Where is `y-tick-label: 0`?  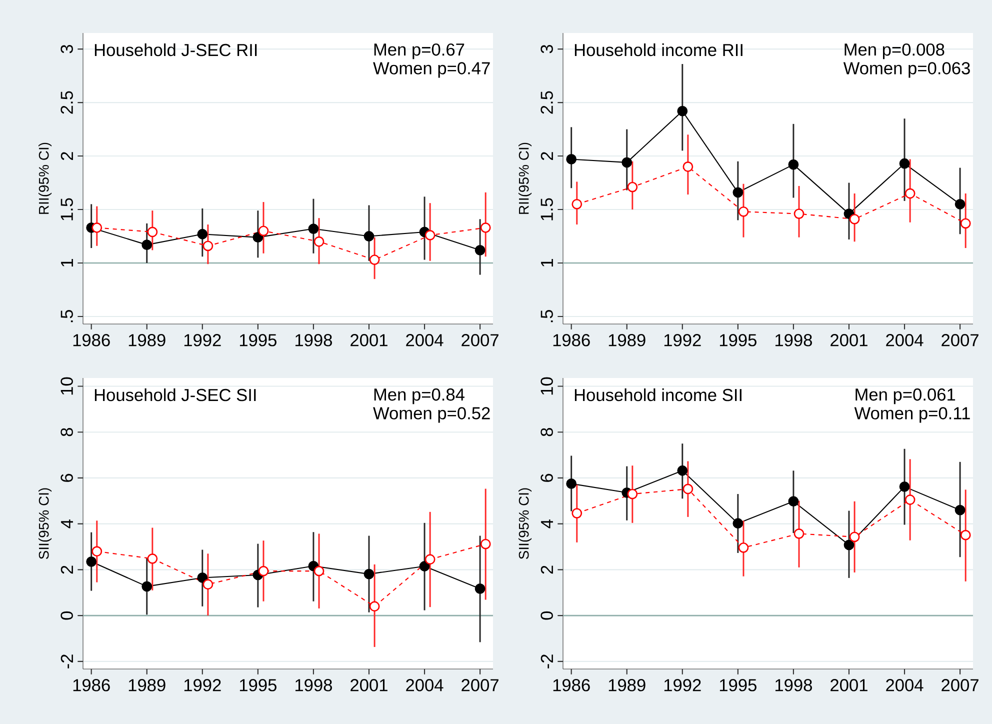
y-tick-label: 0 is located at coordinates (66, 615).